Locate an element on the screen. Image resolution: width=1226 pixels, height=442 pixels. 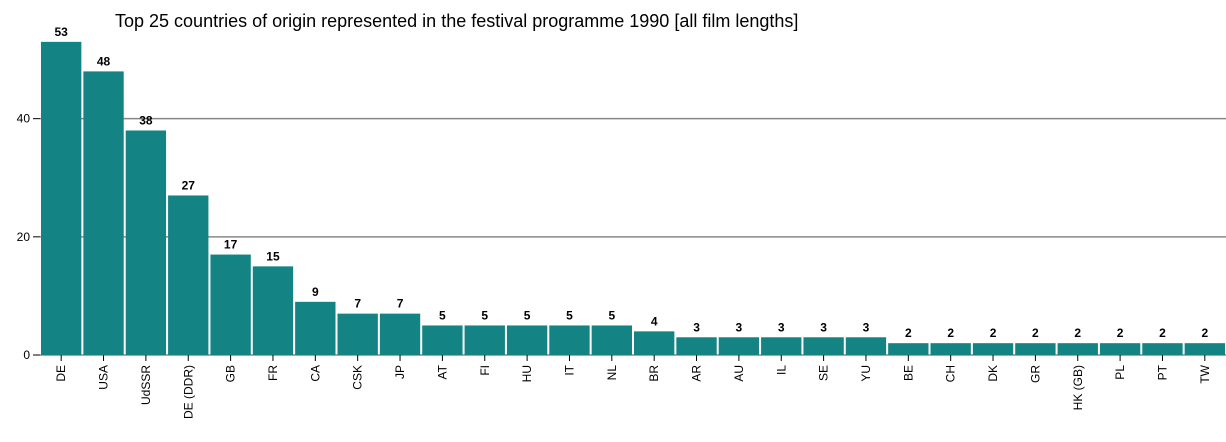
value-label: 9 is located at coordinates (315, 292).